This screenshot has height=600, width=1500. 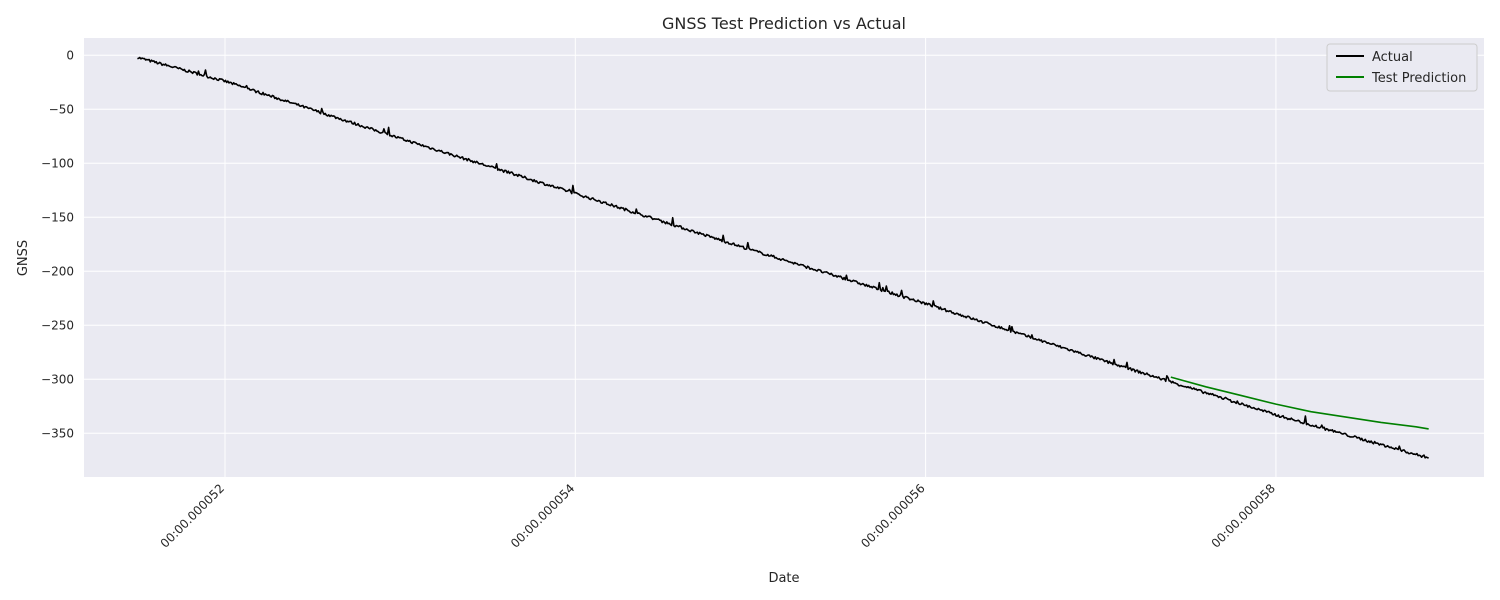 I want to click on y-axis-label: GNSS, so click(x=23, y=258).